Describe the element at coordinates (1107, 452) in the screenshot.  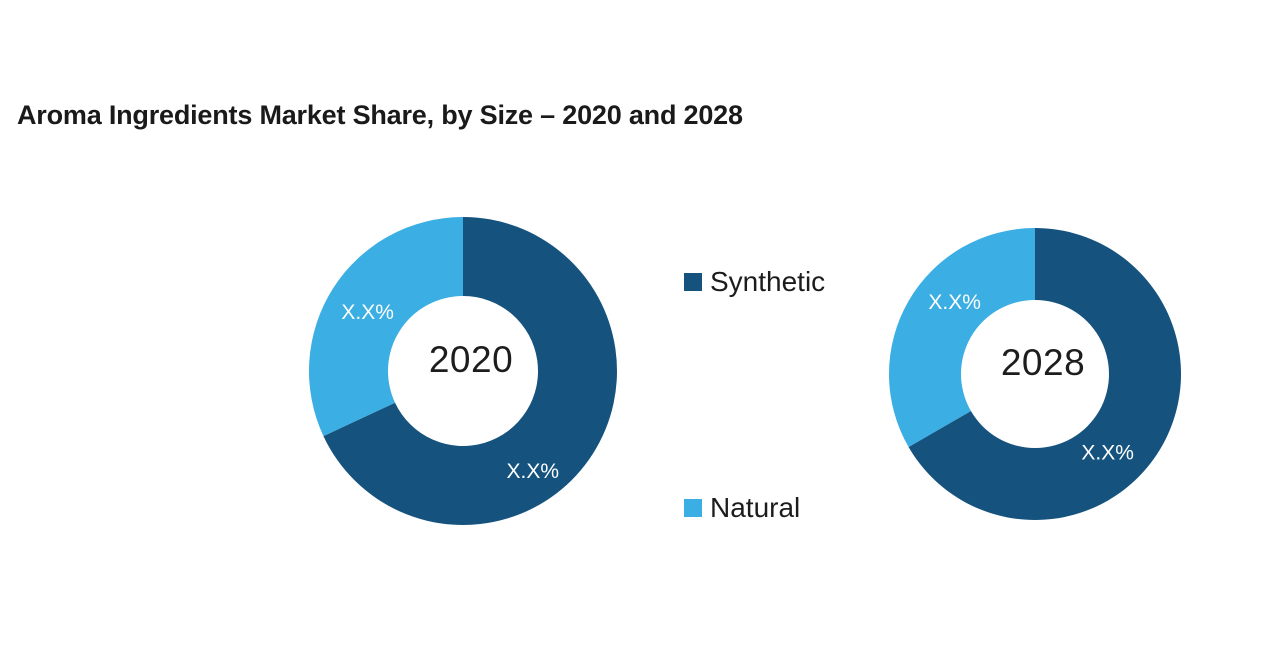
I see `slice-label-2028-synthetic: X.X%` at that location.